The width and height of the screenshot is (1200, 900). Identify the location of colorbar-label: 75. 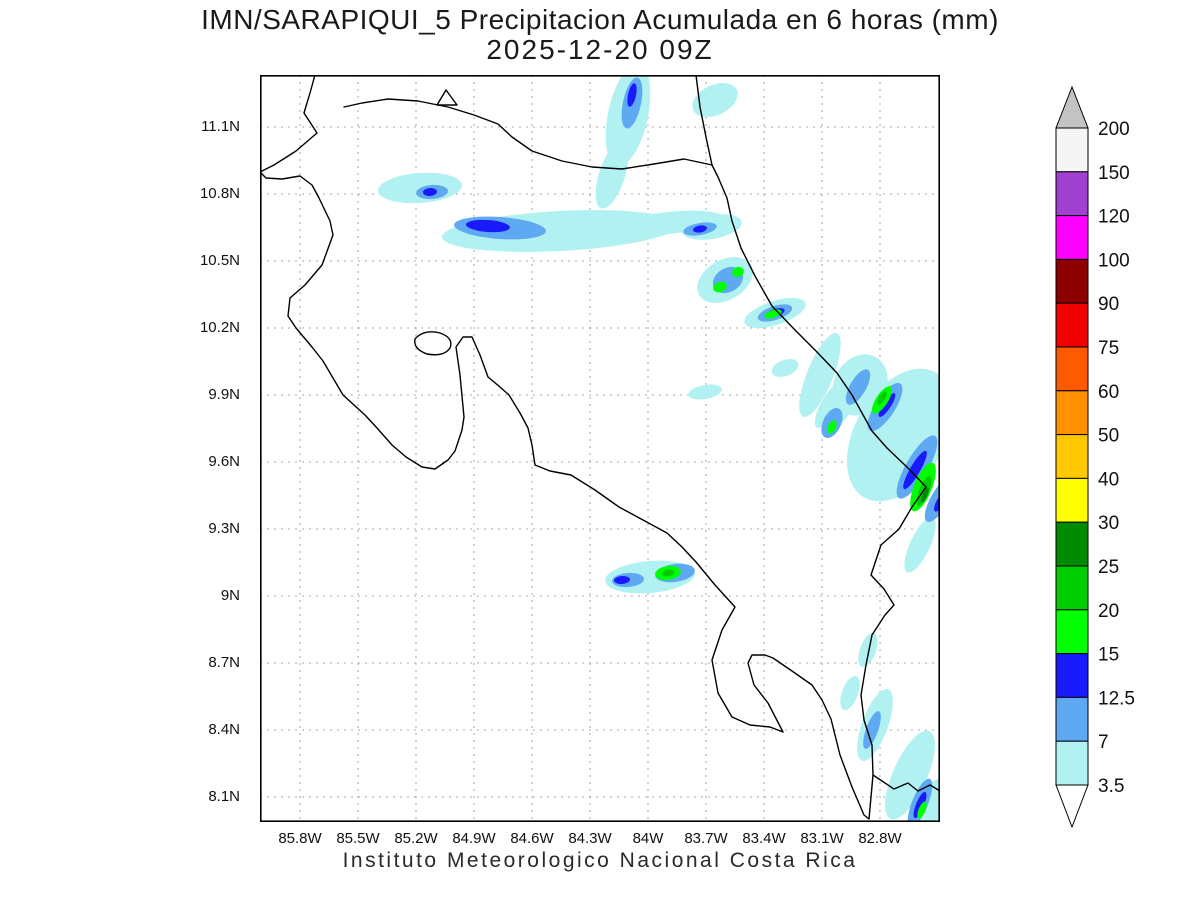
(1108, 348).